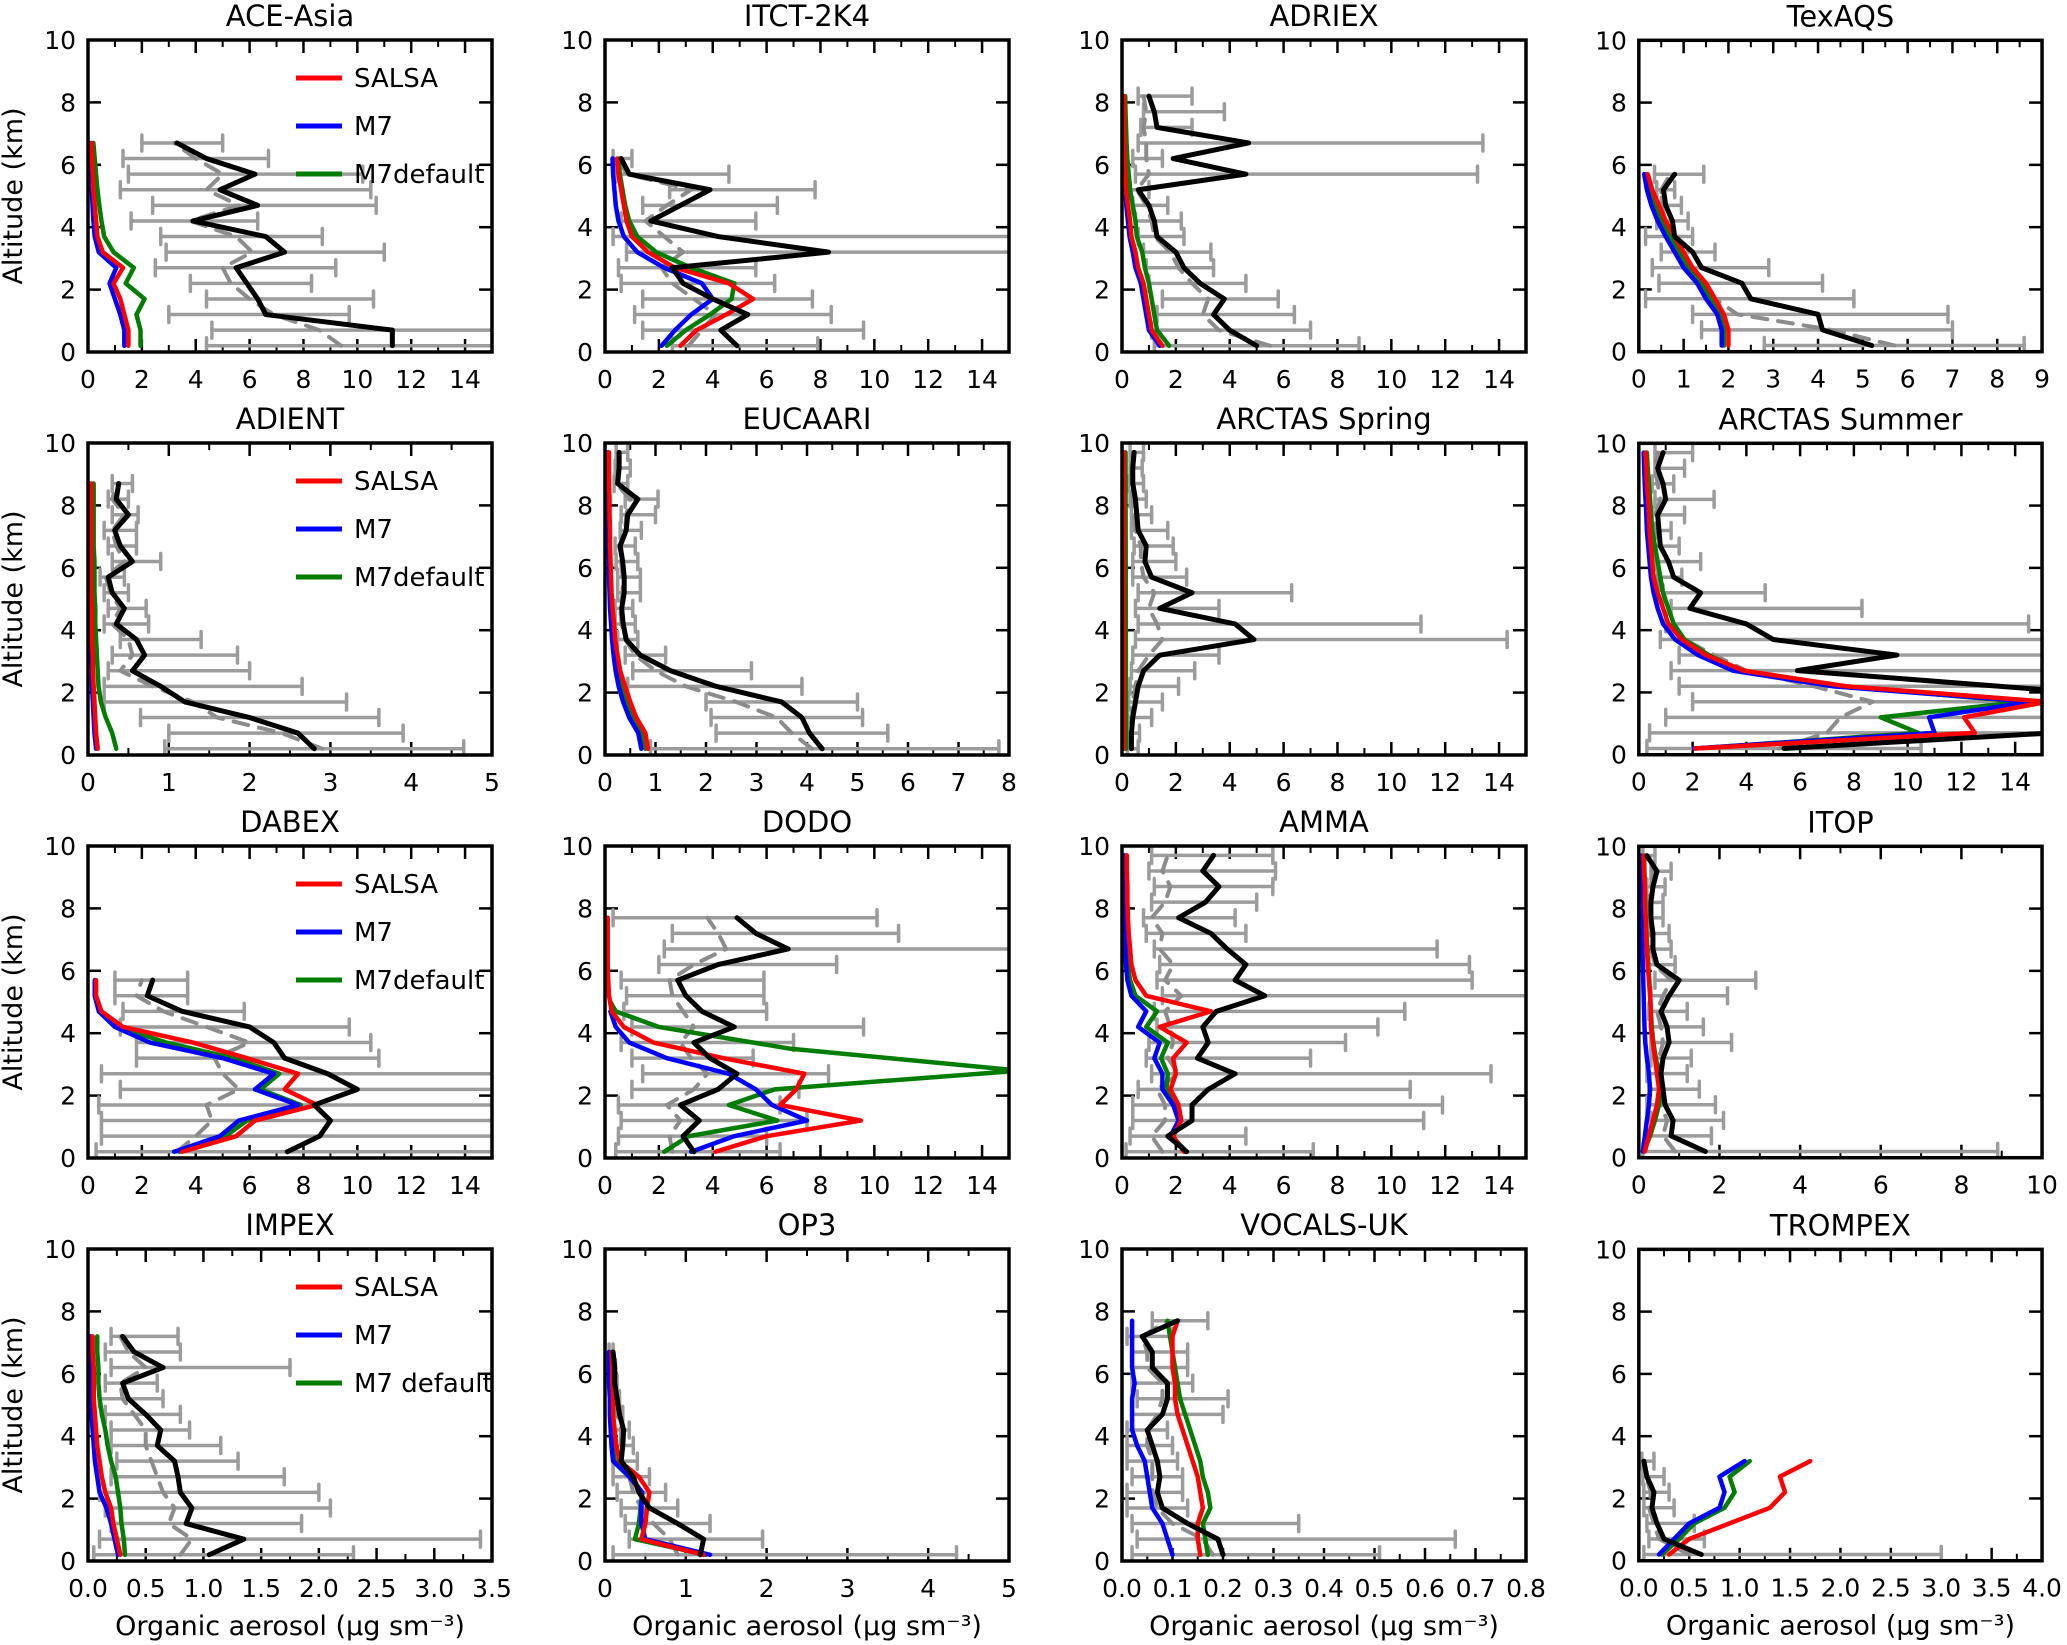 Image resolution: width=2067 pixels, height=1645 pixels. I want to click on x-tick-label: 0.6, so click(1425, 1588).